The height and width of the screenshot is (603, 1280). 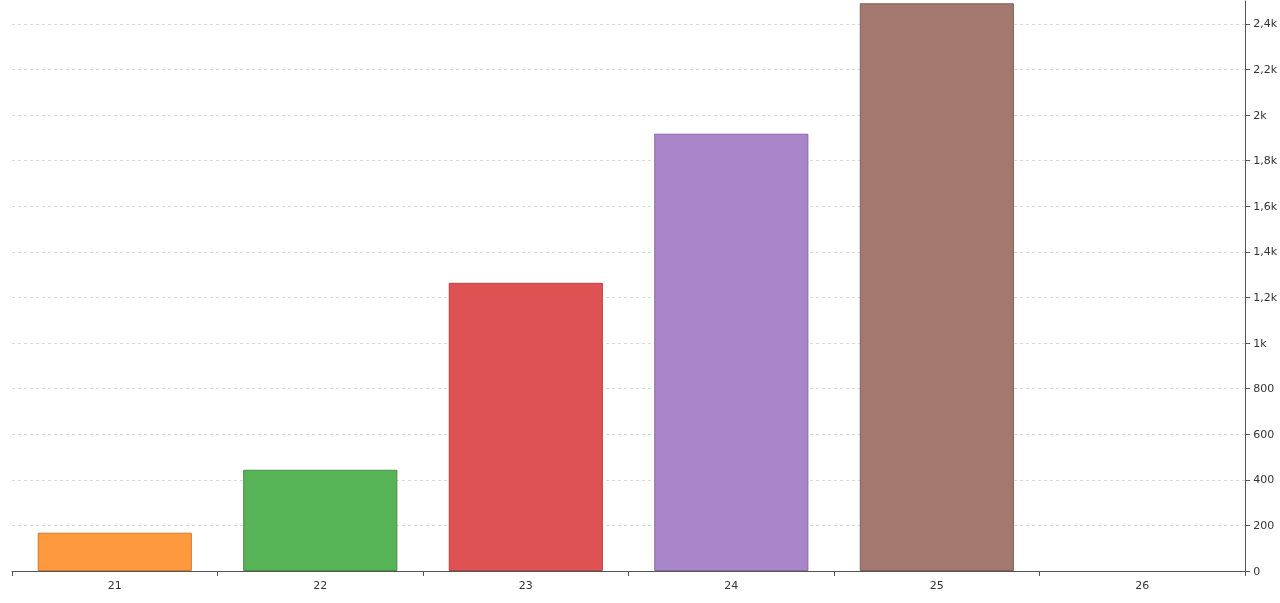 I want to click on y-tick-label: 1,8k, so click(x=1265, y=161).